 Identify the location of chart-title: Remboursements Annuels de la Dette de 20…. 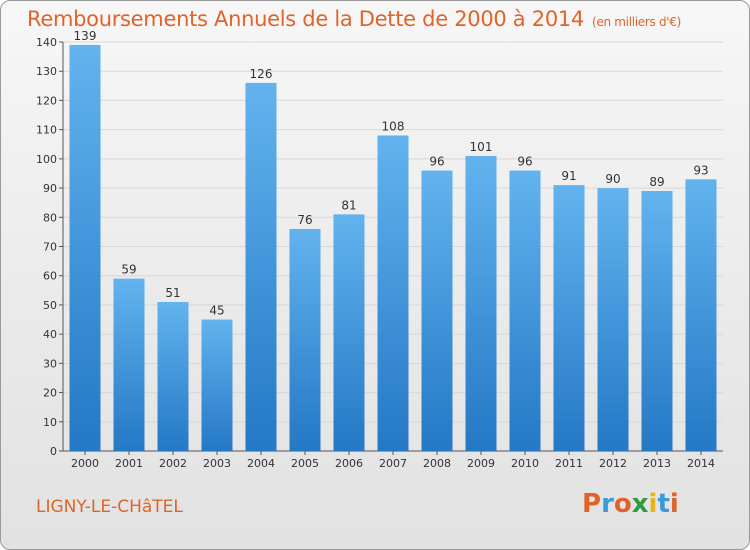
(354, 19).